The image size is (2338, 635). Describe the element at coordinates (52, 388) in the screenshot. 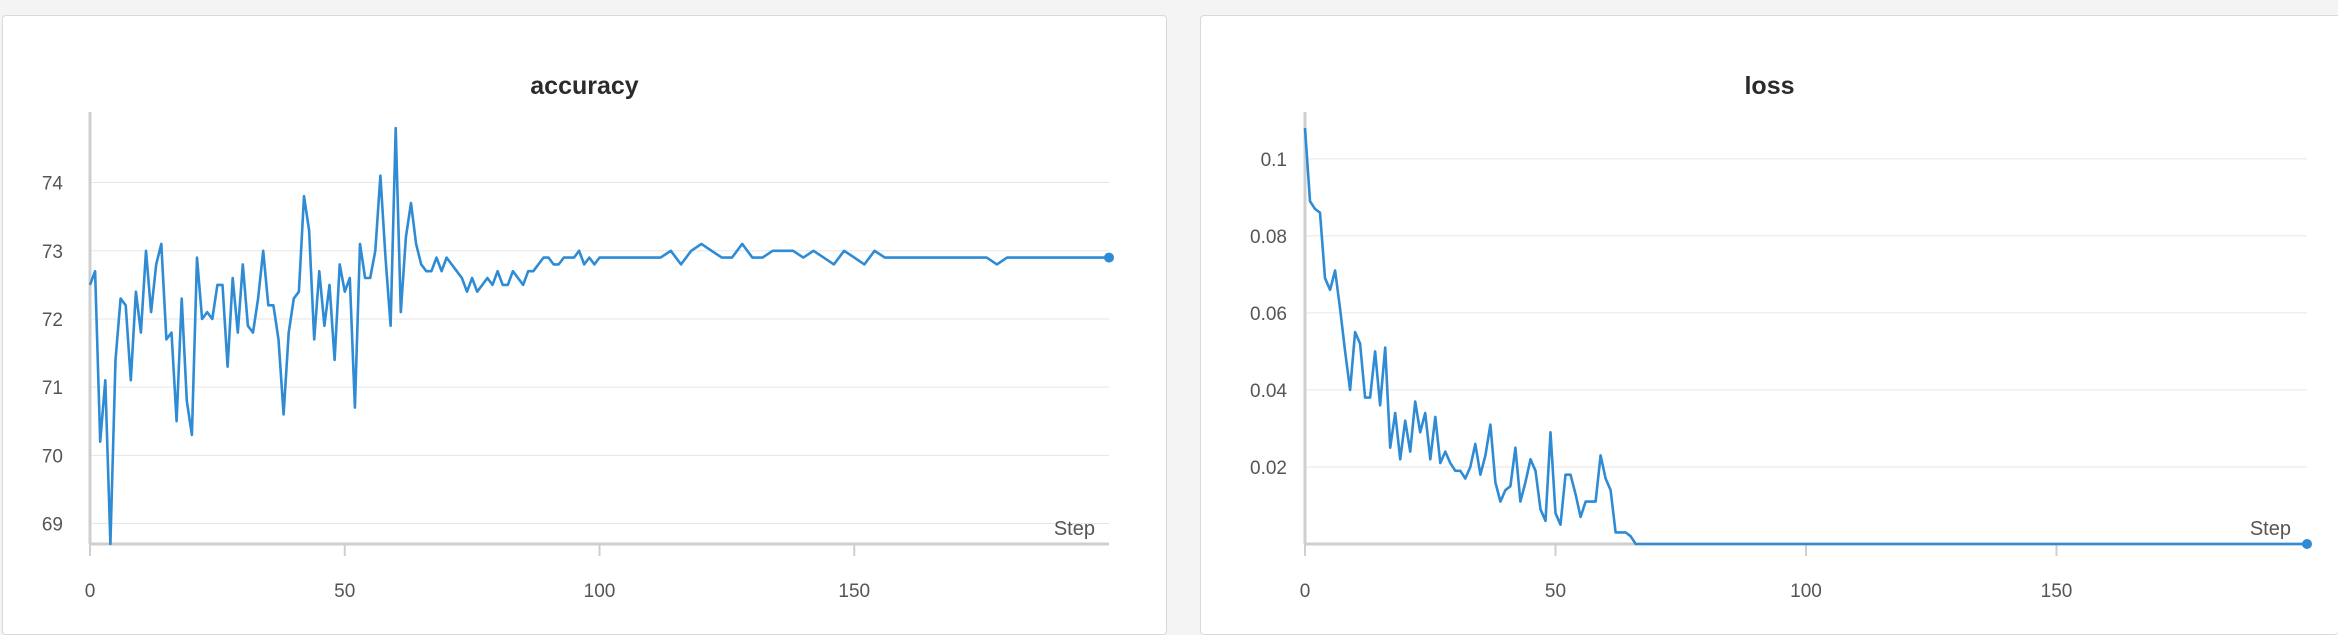

I see `y-tick-label: 71` at that location.